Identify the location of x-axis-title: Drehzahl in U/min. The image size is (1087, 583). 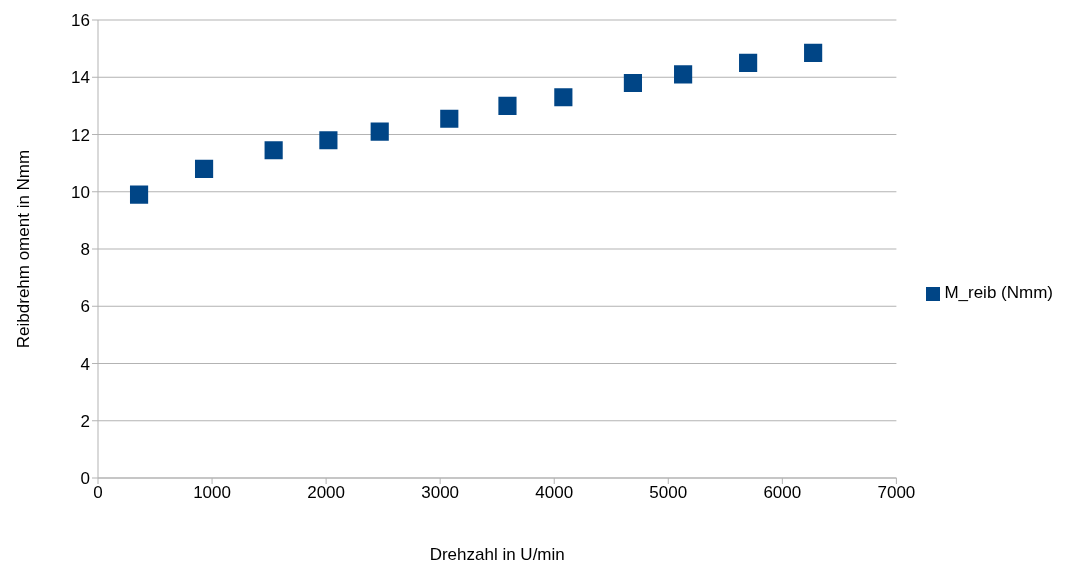
(497, 554).